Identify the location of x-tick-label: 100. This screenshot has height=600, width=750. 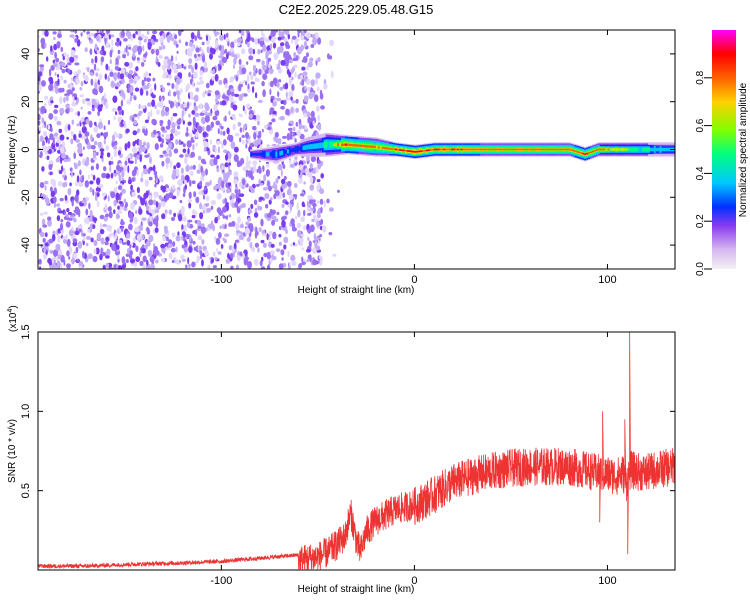
(607, 280).